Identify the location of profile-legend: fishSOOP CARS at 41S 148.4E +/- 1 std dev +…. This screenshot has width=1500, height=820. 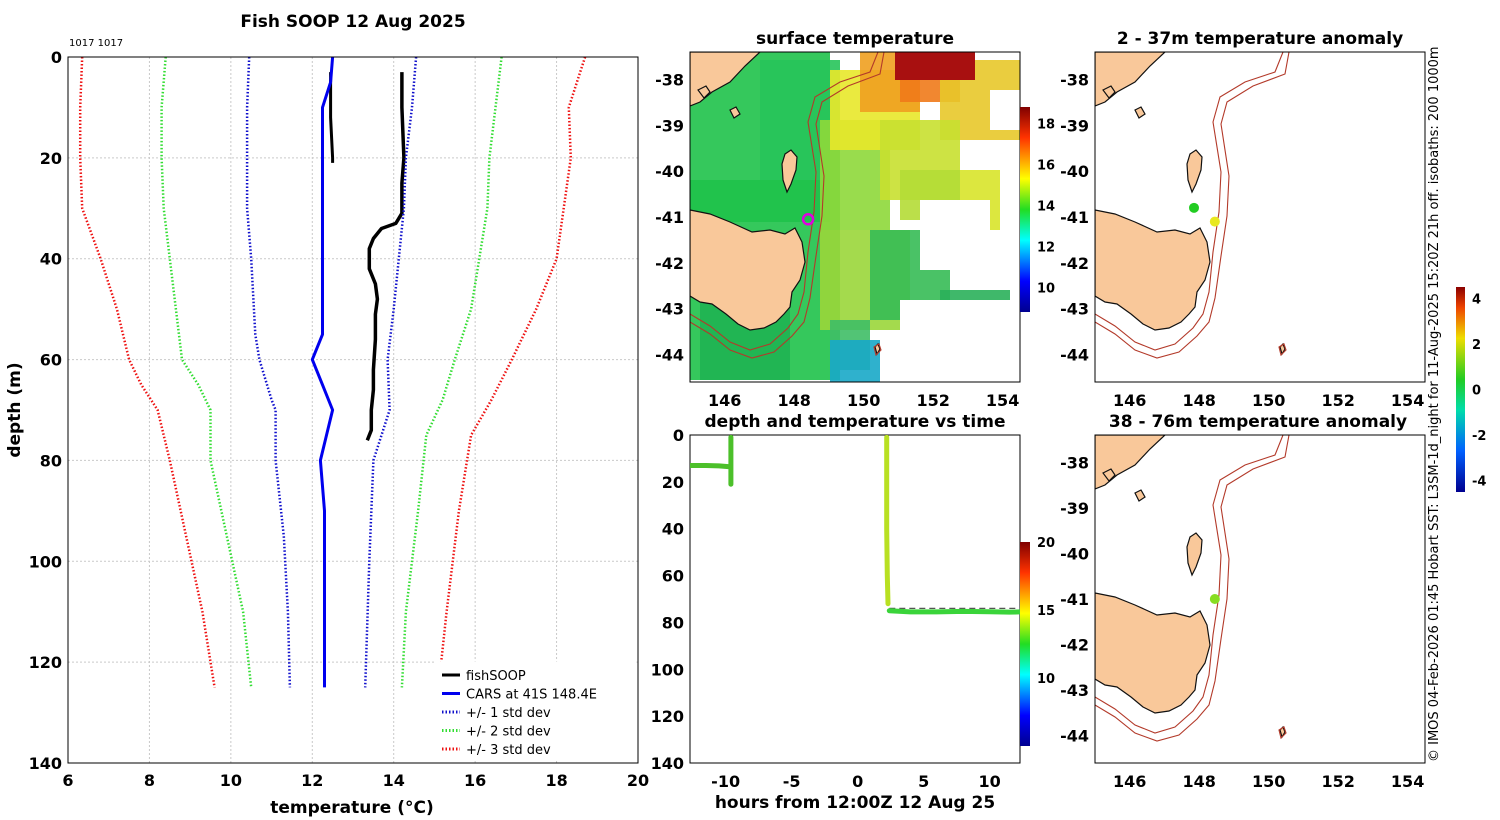
(536, 710).